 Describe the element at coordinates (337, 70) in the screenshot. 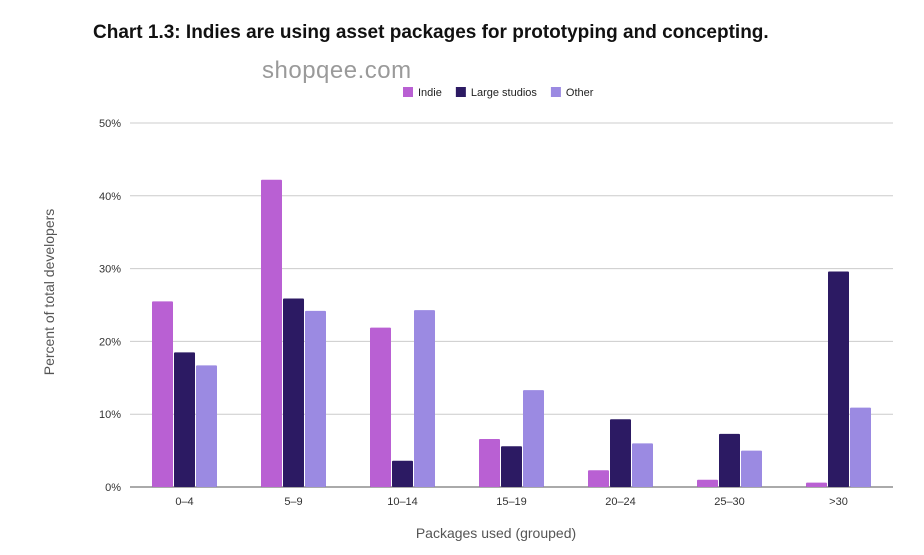

I see `watermark: shopqee.com` at that location.